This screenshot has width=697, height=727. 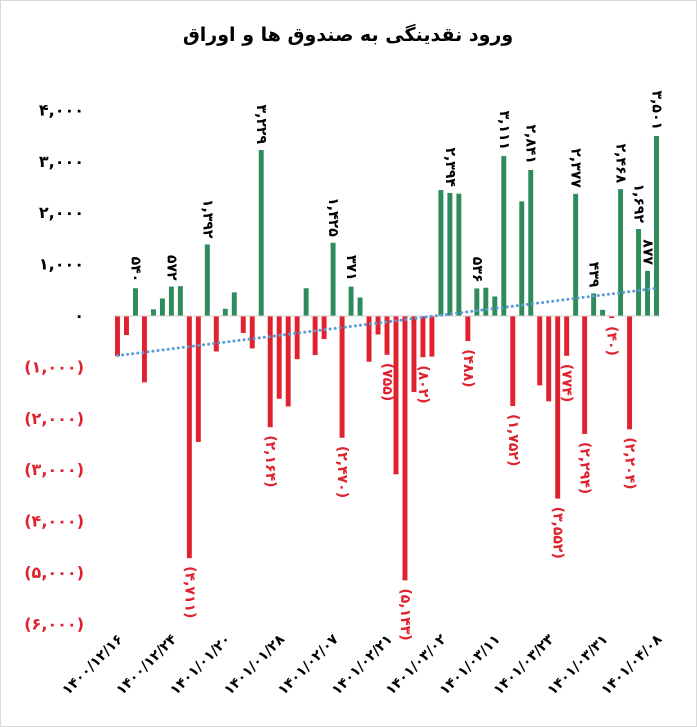 What do you see at coordinates (558, 533) in the screenshot?
I see `data-label: (۳,۵۵۲)` at bounding box center [558, 533].